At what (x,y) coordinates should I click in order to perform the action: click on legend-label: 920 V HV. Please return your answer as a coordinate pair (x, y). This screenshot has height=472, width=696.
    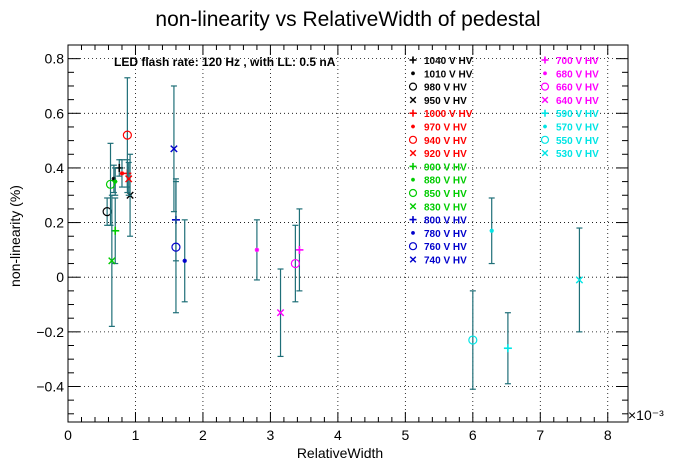
    Looking at the image, I should click on (445, 154).